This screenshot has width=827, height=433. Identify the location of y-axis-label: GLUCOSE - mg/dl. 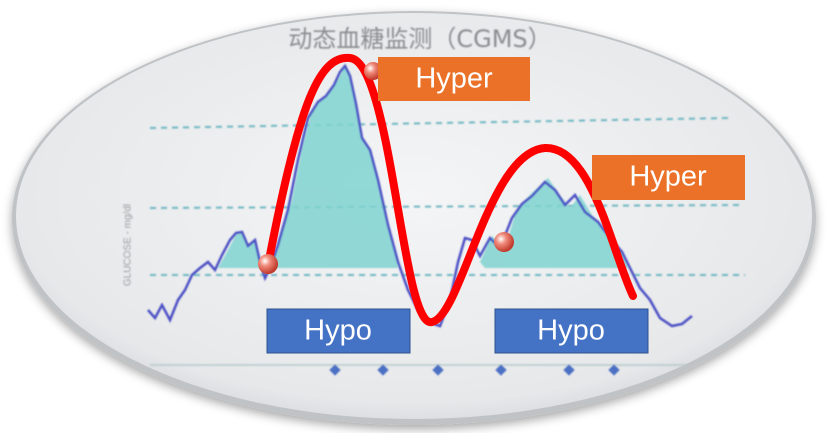
(128, 245).